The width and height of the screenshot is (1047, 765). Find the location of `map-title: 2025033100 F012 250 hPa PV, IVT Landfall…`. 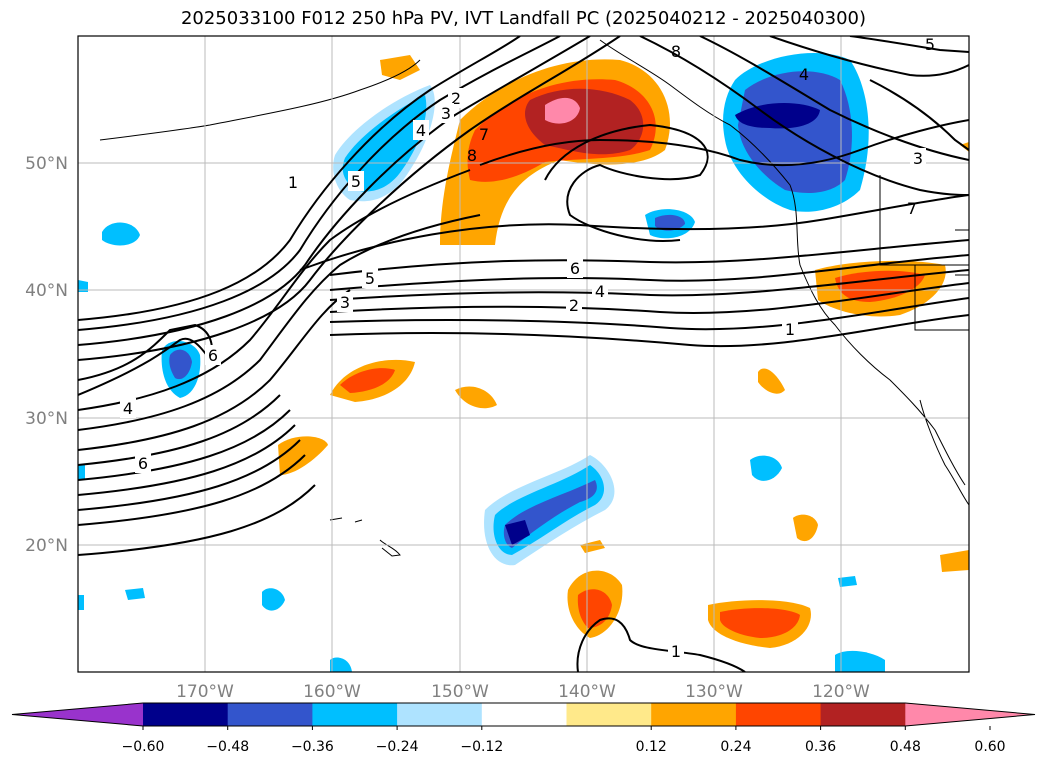

map-title: 2025033100 F012 250 hPa PV, IVT Landfall… is located at coordinates (523, 18).